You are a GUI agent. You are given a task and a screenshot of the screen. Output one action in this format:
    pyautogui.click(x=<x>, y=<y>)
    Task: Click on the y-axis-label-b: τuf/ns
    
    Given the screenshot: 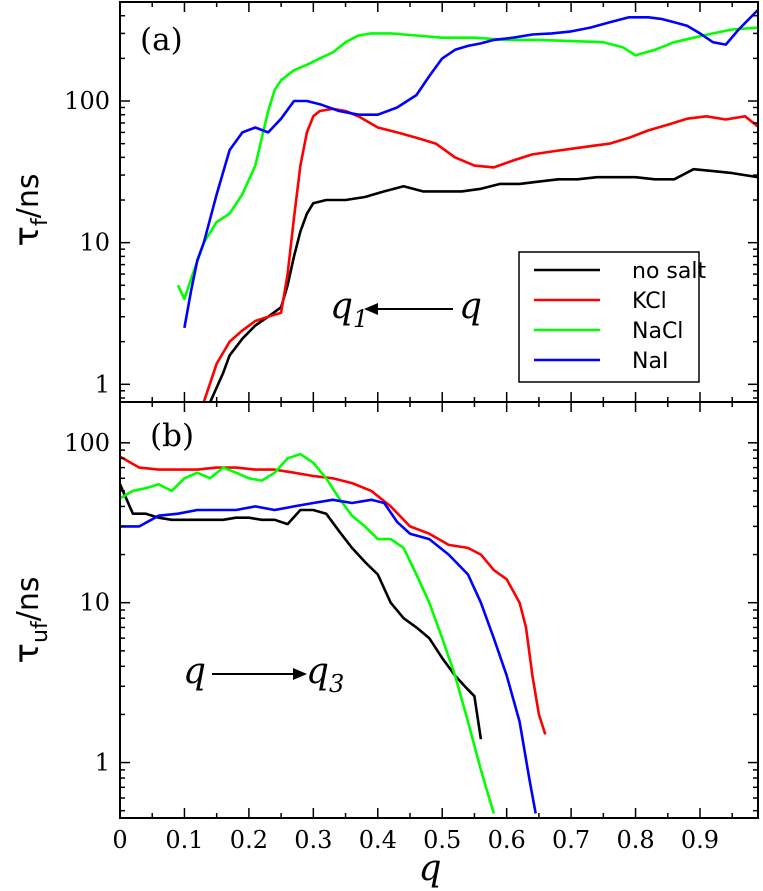 What is the action you would take?
    pyautogui.click(x=30, y=620)
    